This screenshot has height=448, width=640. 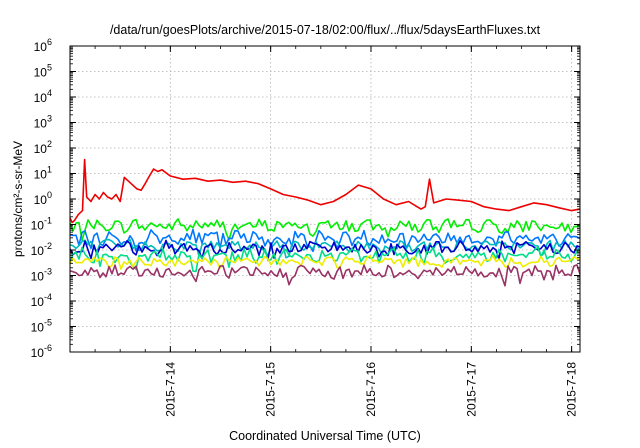 What do you see at coordinates (43, 173) in the screenshot?
I see `y-tick-label: 10¹` at bounding box center [43, 173].